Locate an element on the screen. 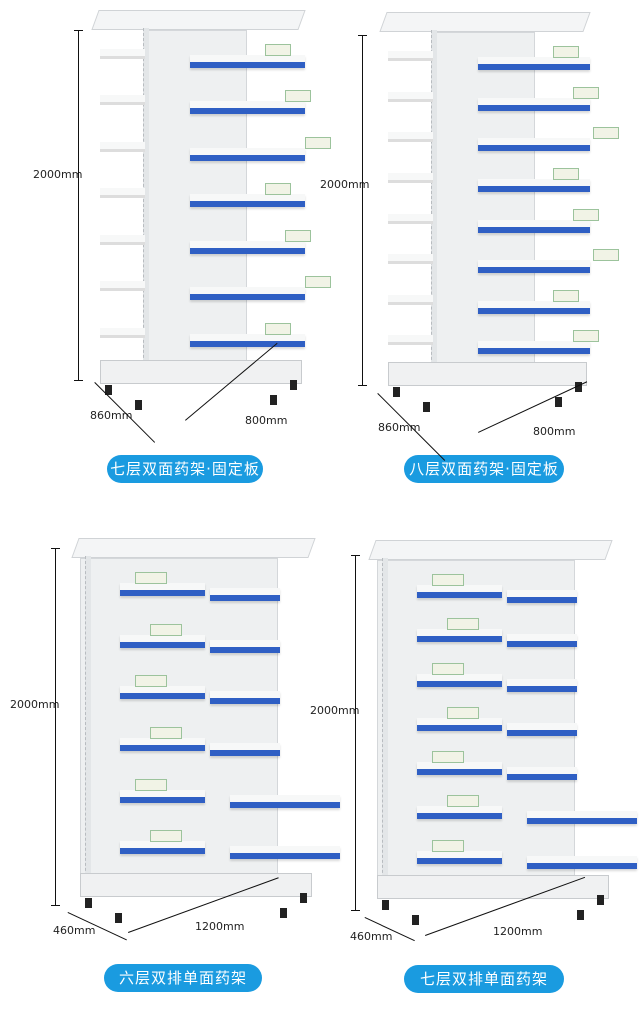  product-title-pill: 八层双面药架·固定板 is located at coordinates (484, 469).